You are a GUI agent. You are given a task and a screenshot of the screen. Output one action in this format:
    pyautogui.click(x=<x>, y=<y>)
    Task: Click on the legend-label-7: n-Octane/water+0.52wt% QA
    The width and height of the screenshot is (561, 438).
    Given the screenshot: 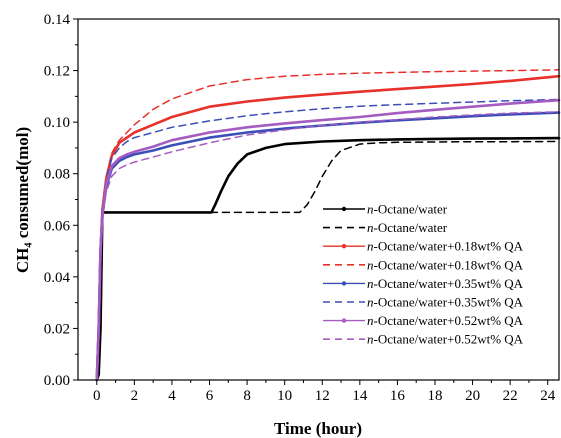 What is the action you would take?
    pyautogui.click(x=445, y=320)
    